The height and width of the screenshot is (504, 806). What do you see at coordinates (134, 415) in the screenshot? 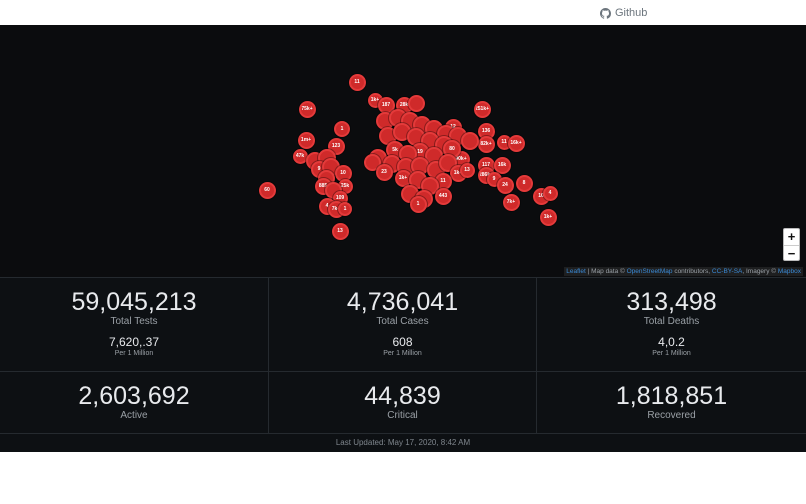
I see `active-label: Active` at bounding box center [134, 415].